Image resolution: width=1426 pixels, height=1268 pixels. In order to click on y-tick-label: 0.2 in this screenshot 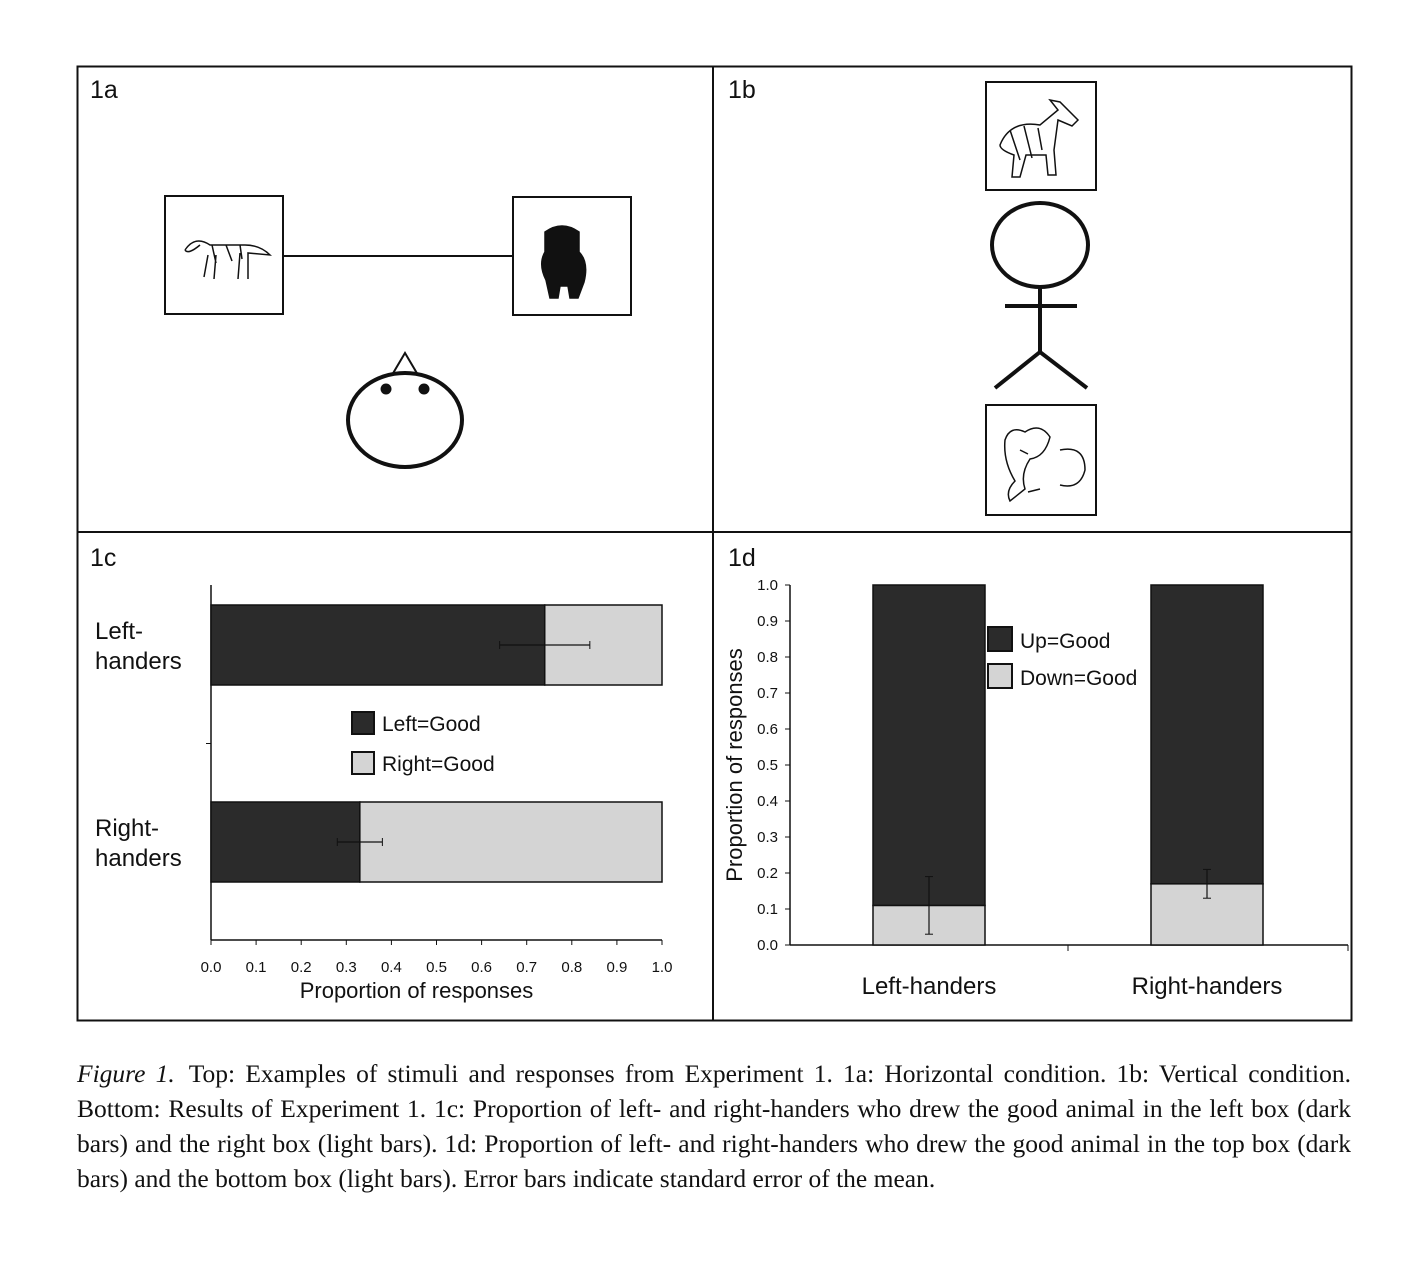, I will do `click(767, 873)`.